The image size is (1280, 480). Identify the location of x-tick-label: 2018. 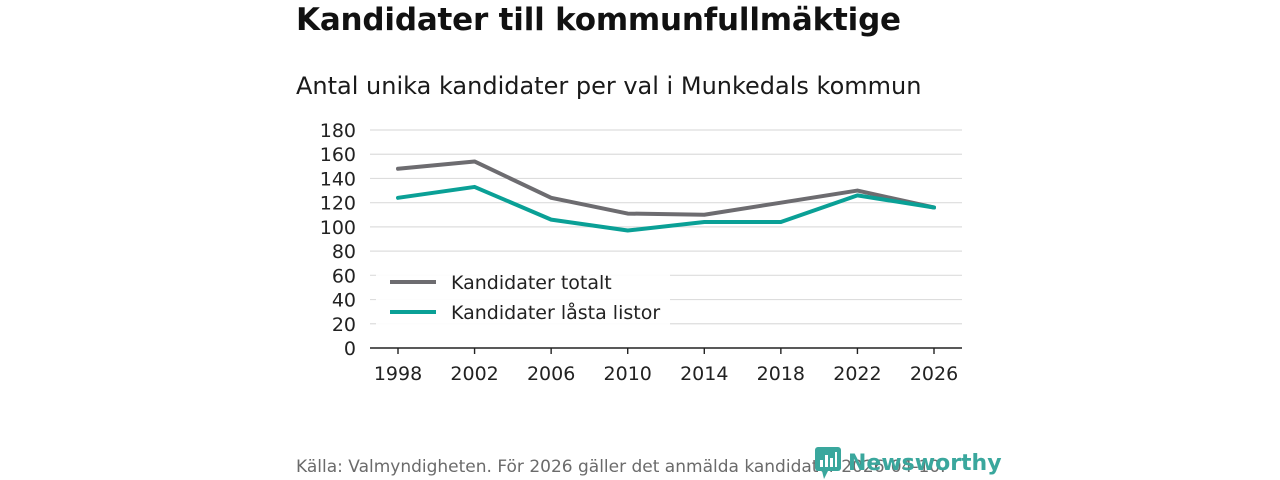
(781, 374).